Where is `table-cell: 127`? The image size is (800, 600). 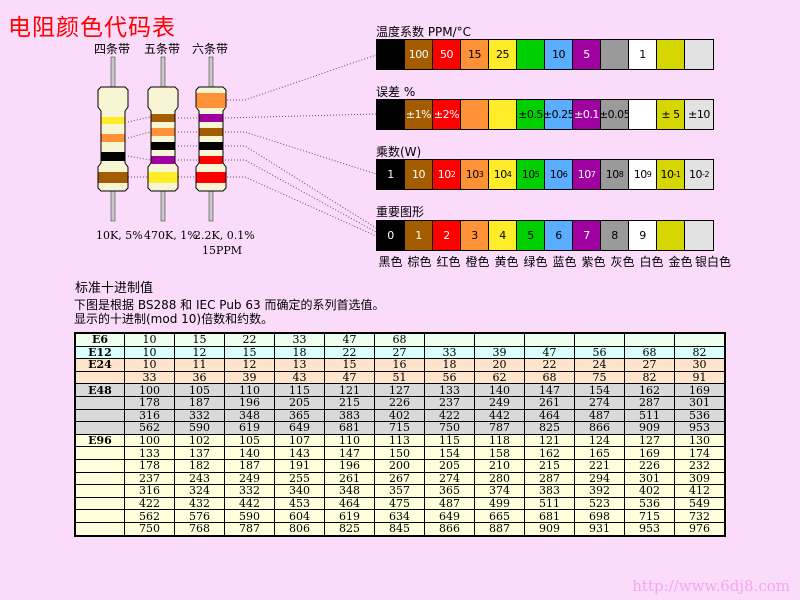 table-cell: 127 is located at coordinates (399, 390).